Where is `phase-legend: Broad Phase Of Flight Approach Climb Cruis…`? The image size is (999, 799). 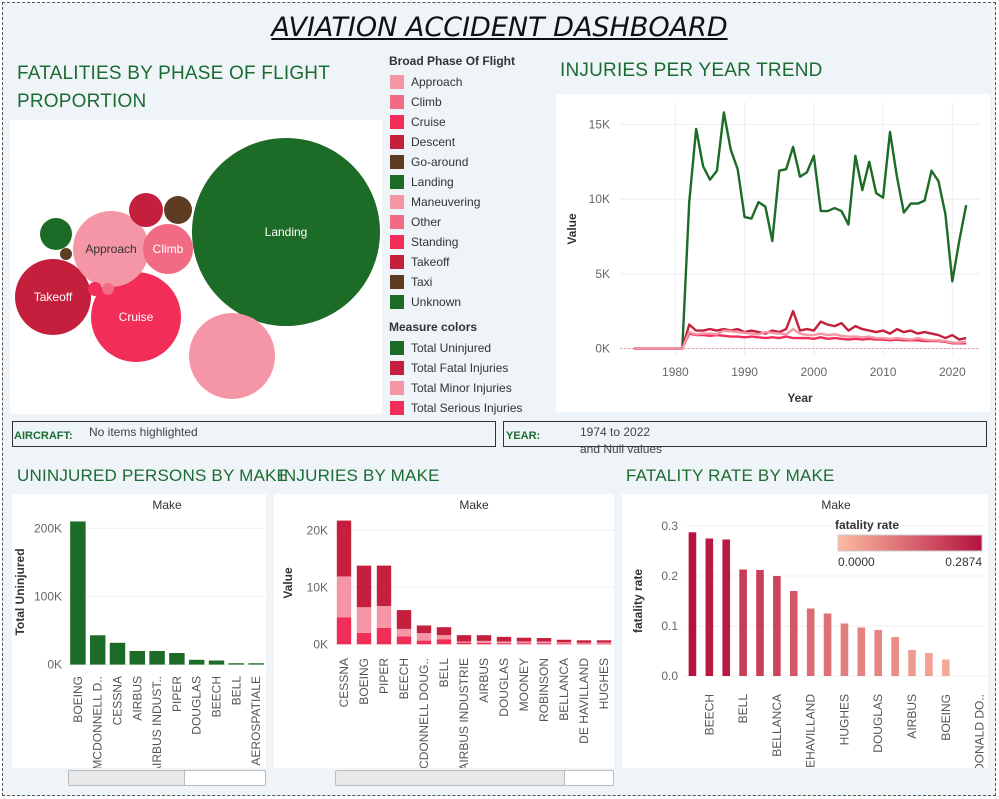 phase-legend: Broad Phase Of Flight Approach Climb Cruis… is located at coordinates (467, 232).